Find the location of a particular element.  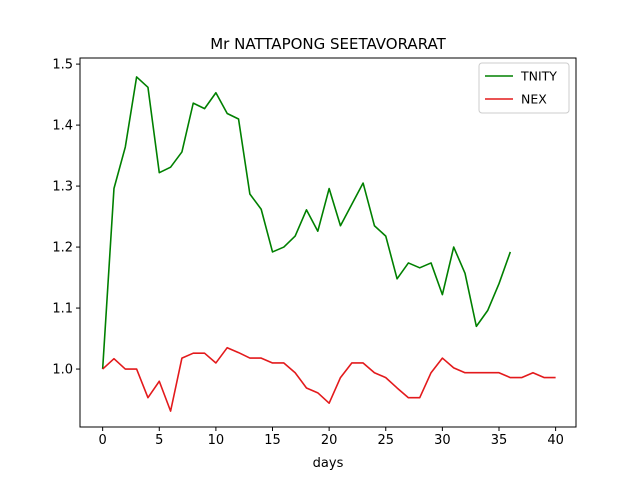

y-tick-label: 1.4 is located at coordinates (62, 126).